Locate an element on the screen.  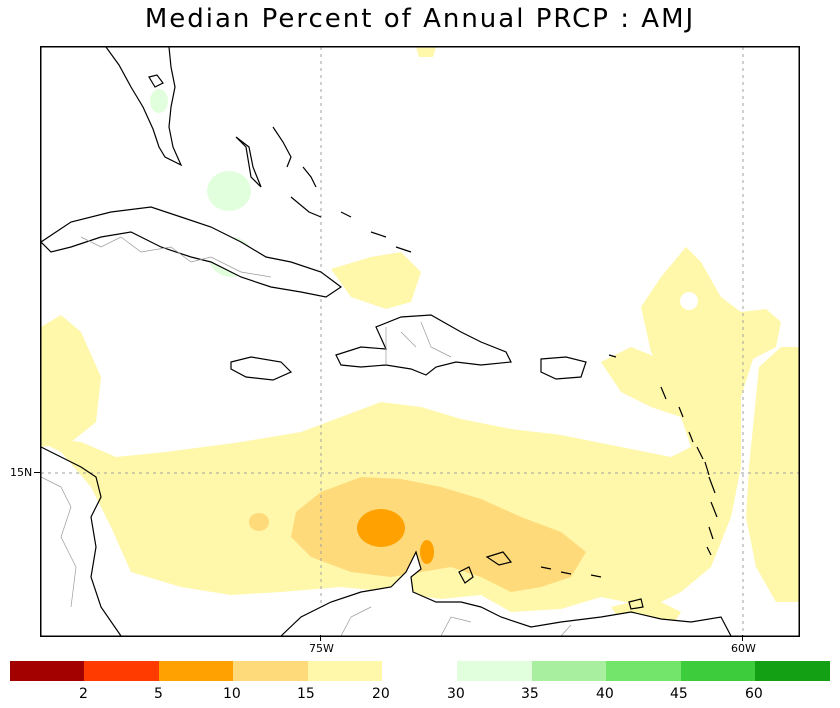
hispaniola-coast is located at coordinates (423, 345).